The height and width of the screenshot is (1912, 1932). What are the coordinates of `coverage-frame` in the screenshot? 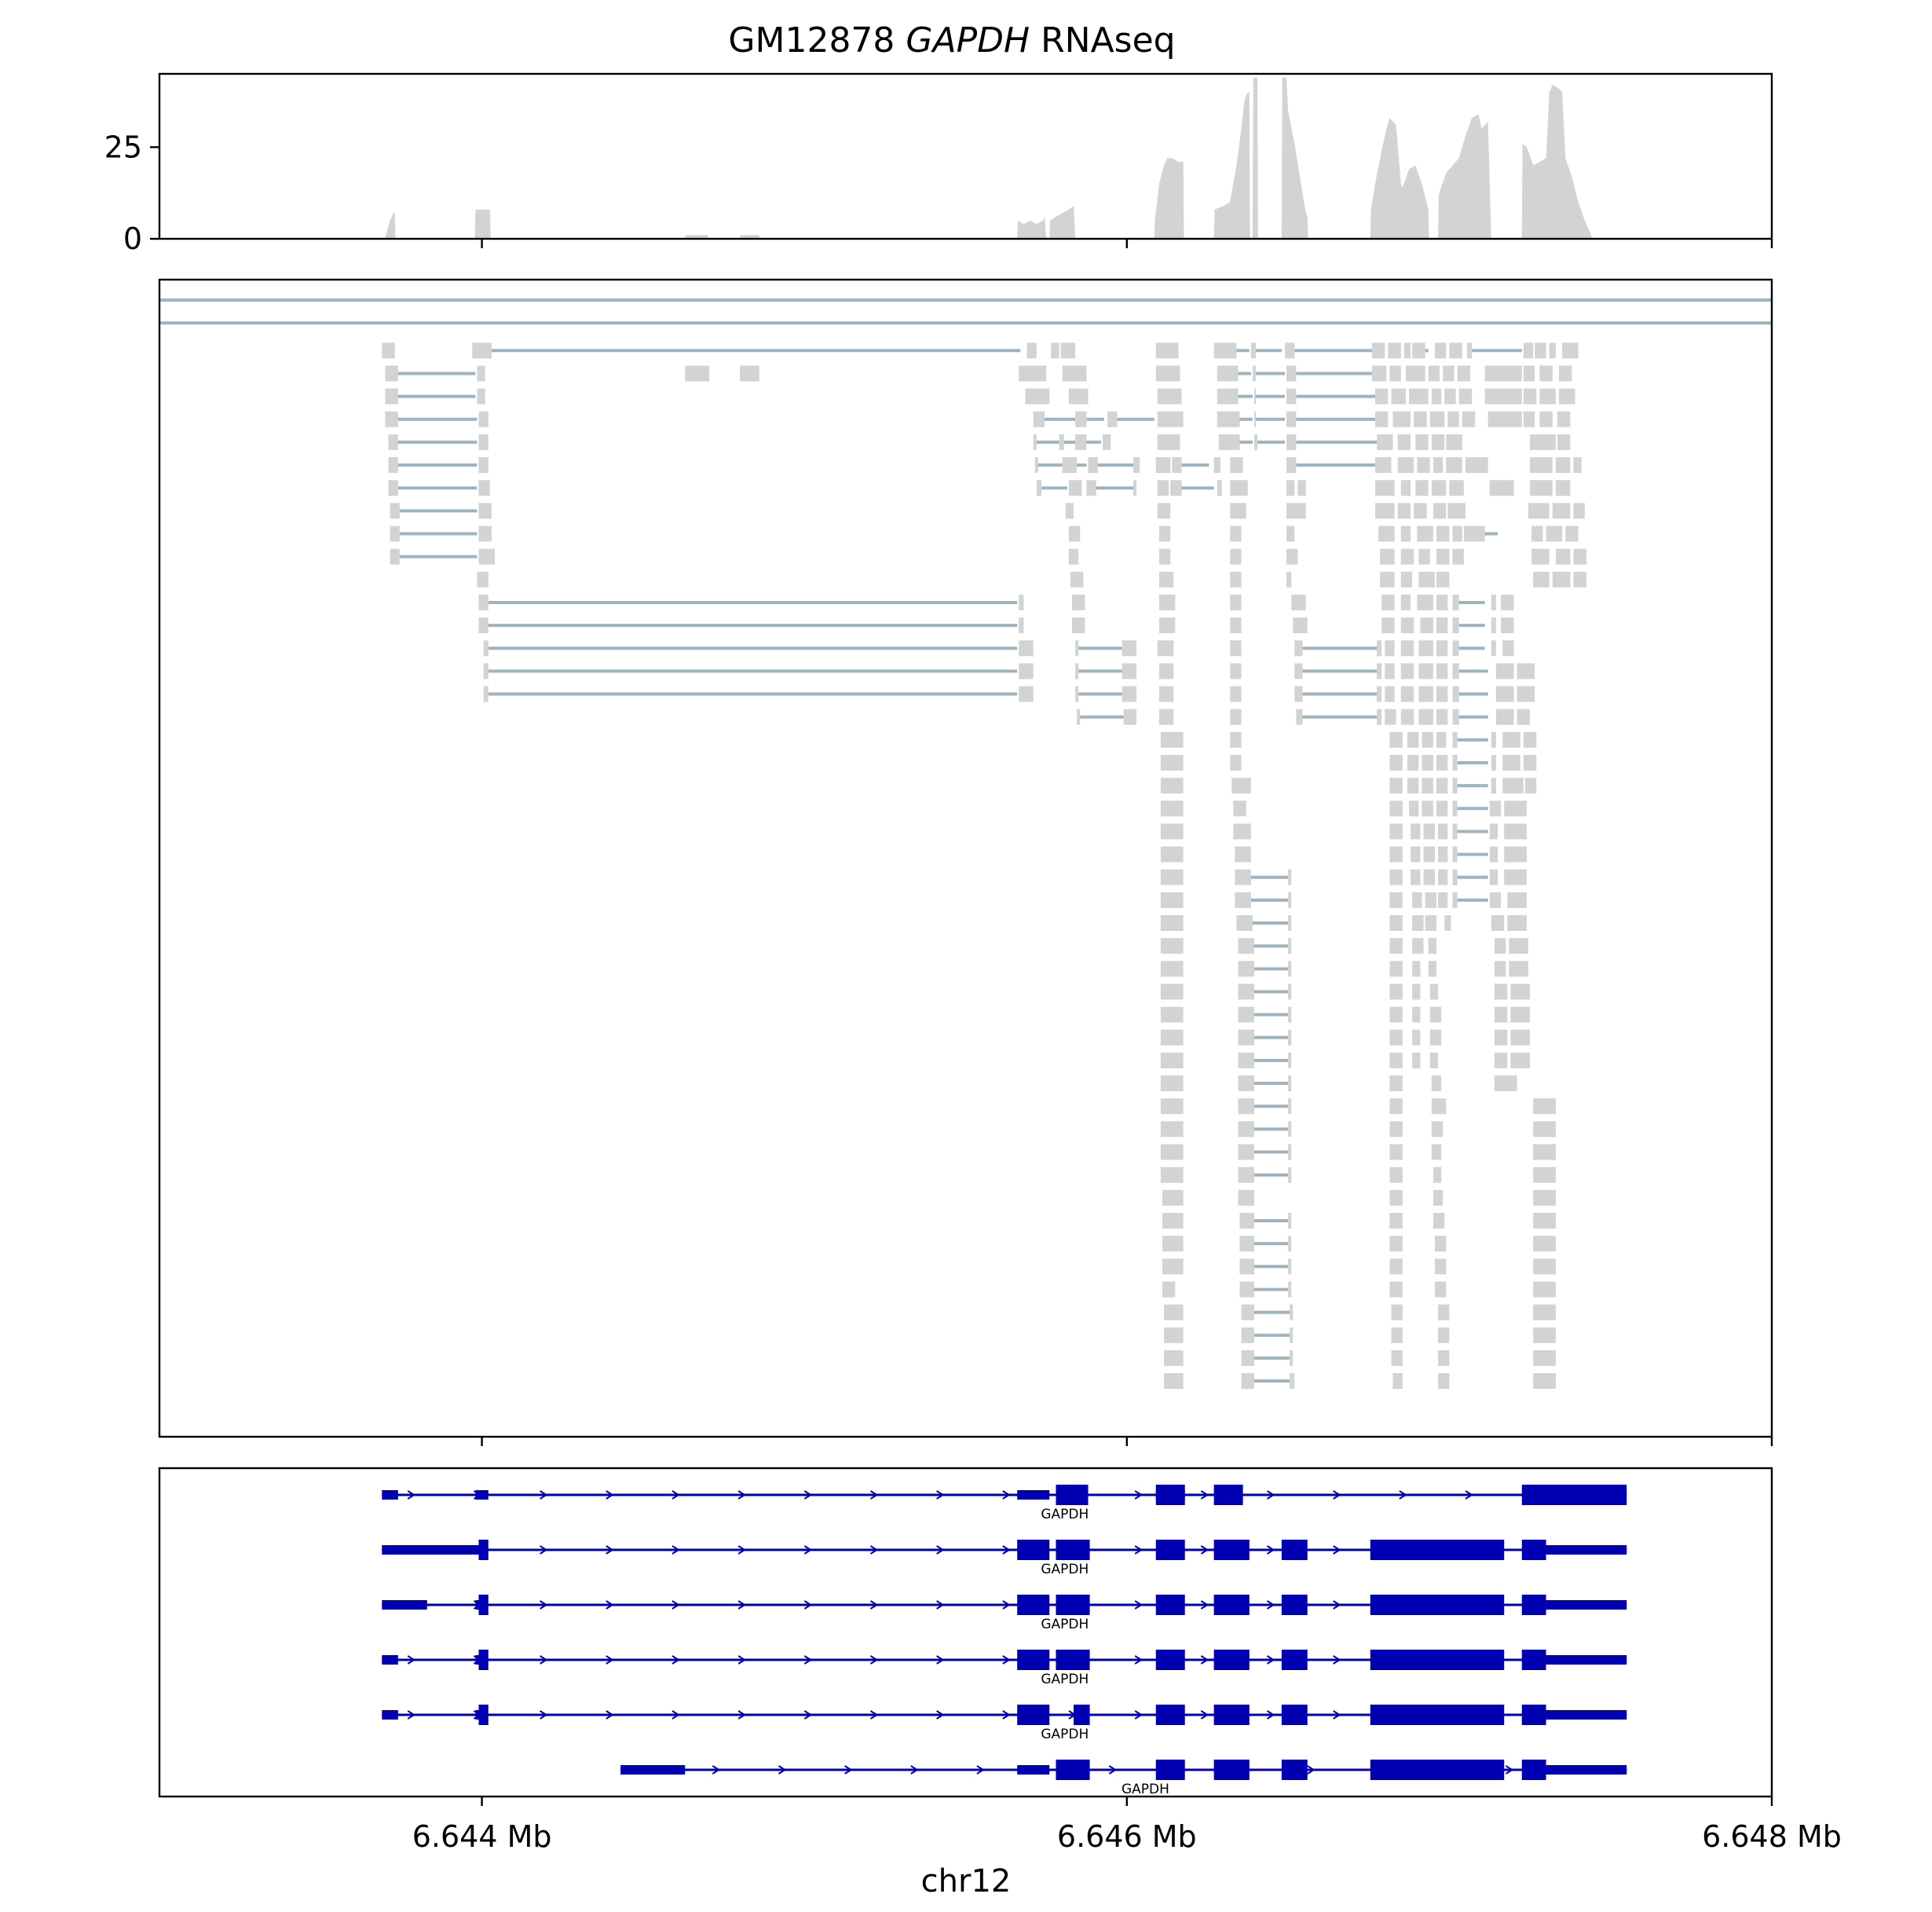 It's located at (965, 156).